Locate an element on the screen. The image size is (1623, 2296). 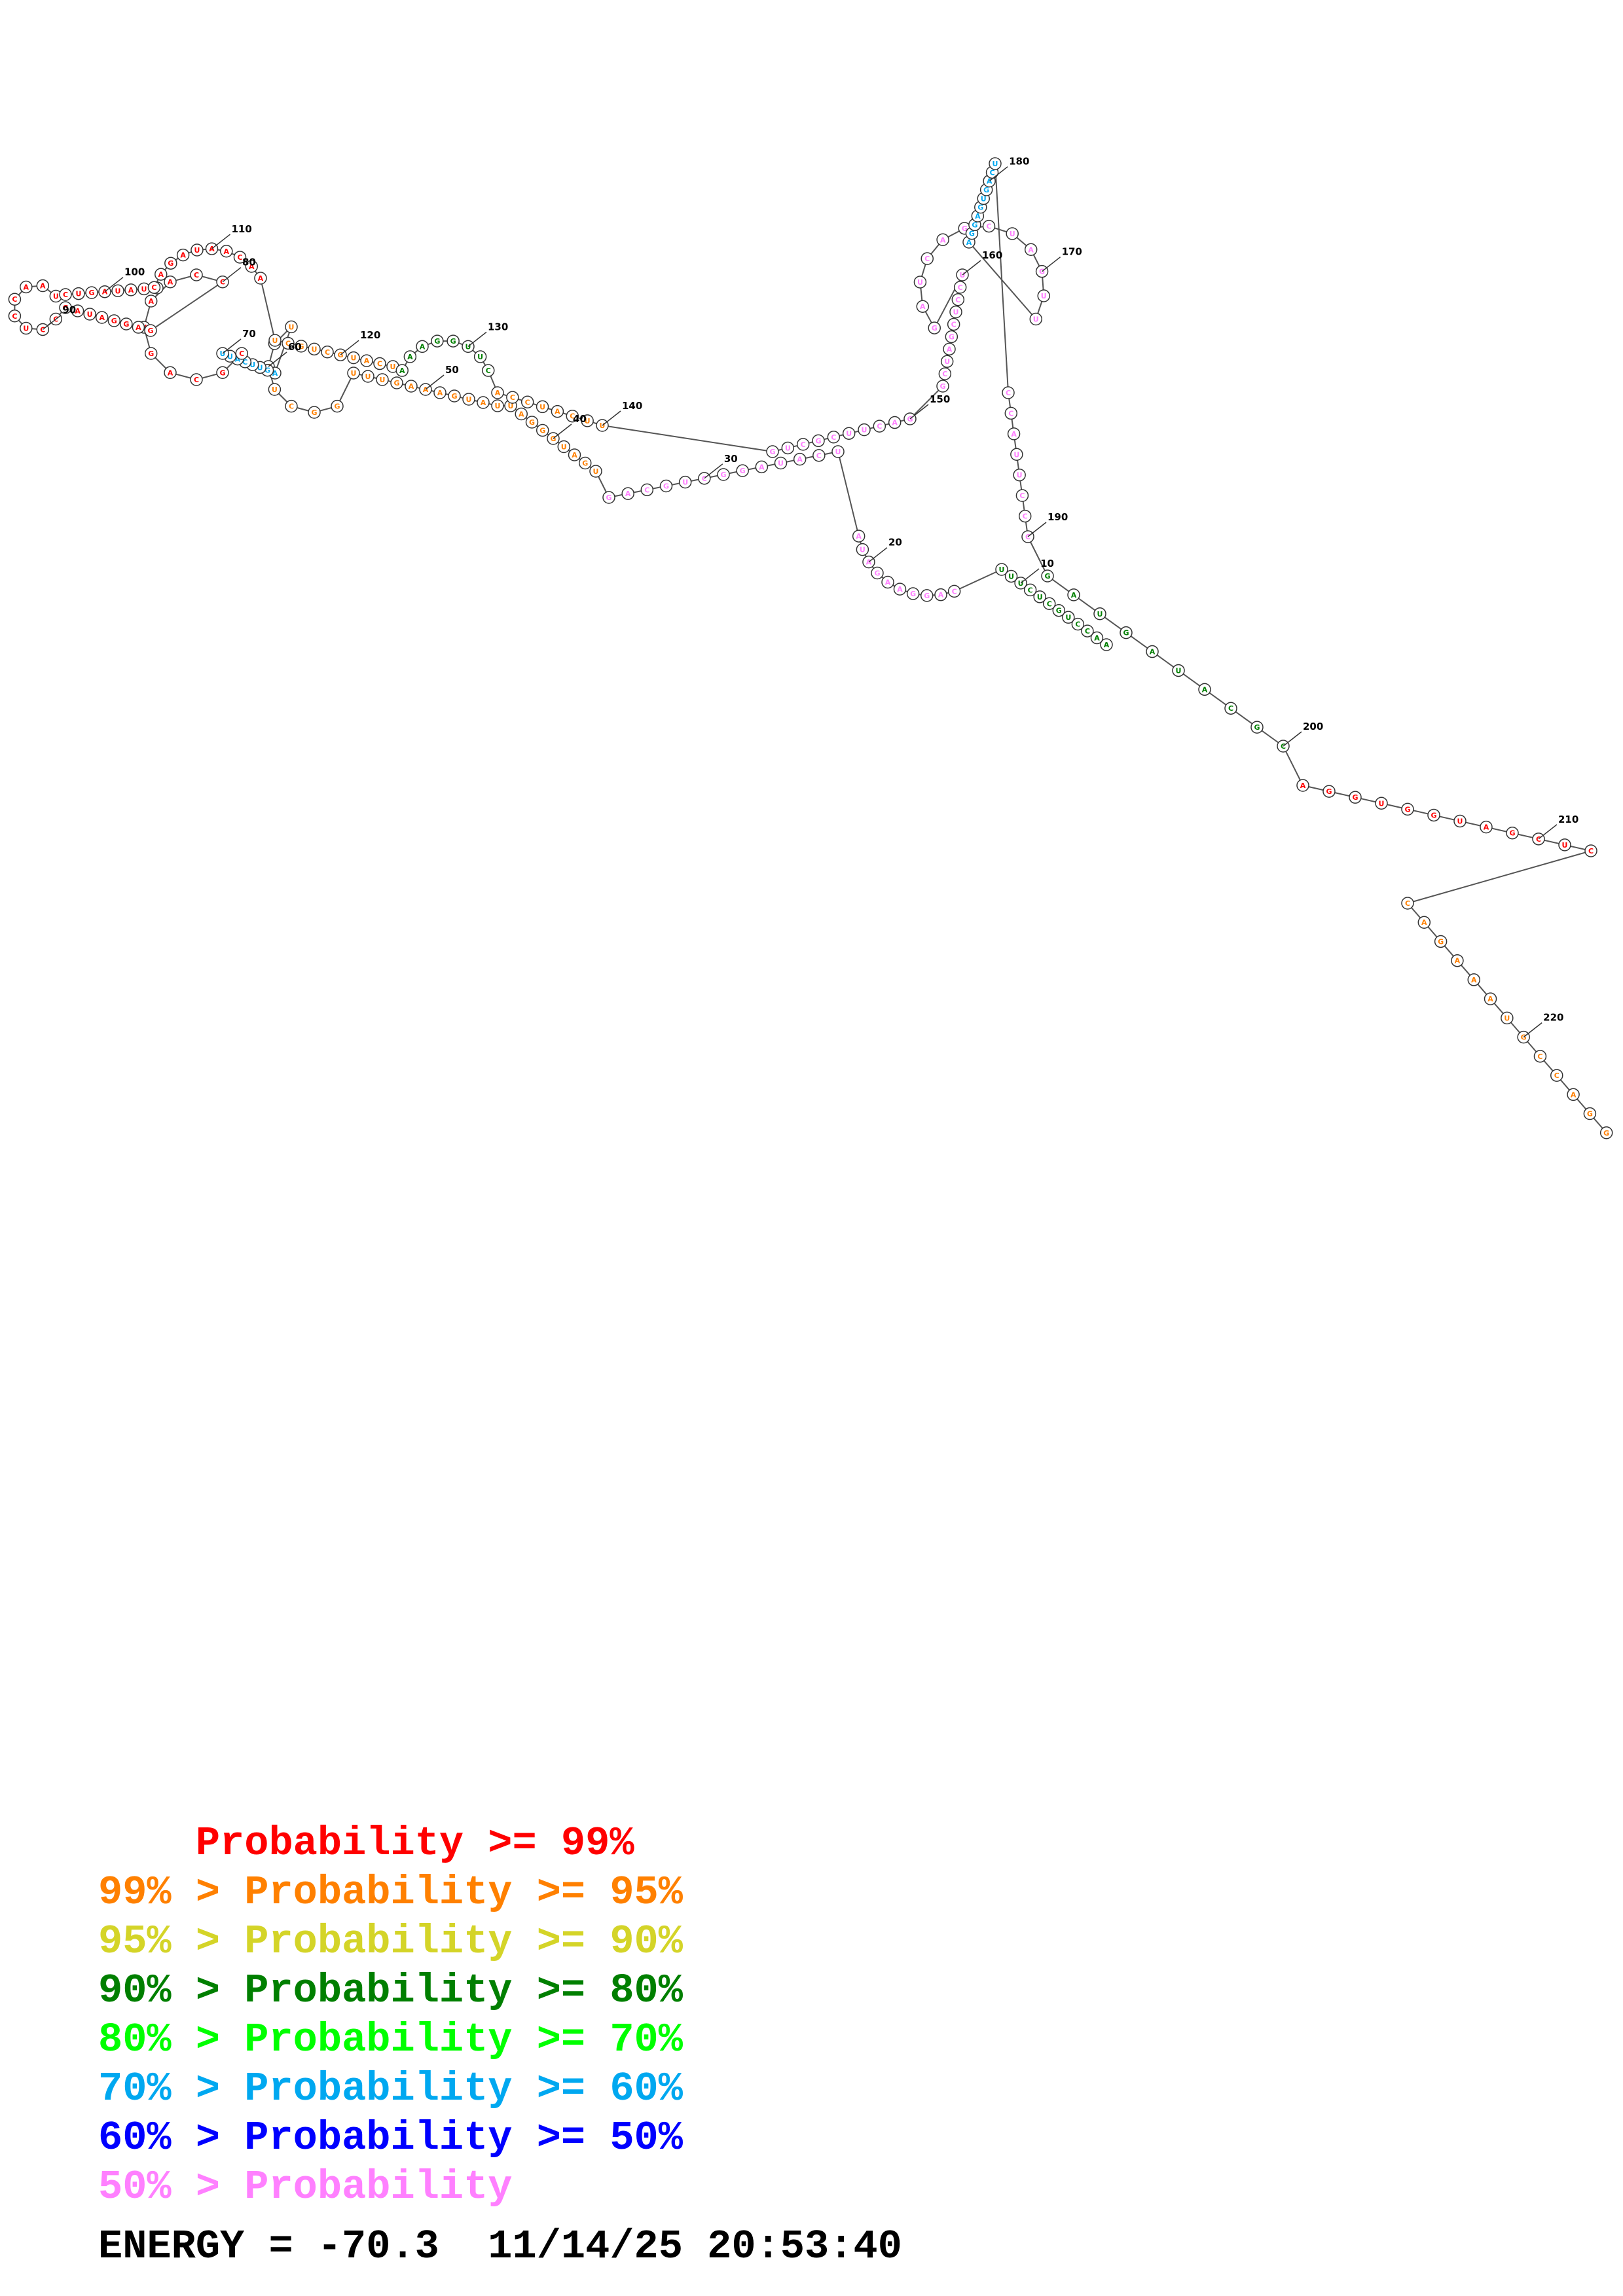
legend-prefix: 50% > is located at coordinates (171, 2187).